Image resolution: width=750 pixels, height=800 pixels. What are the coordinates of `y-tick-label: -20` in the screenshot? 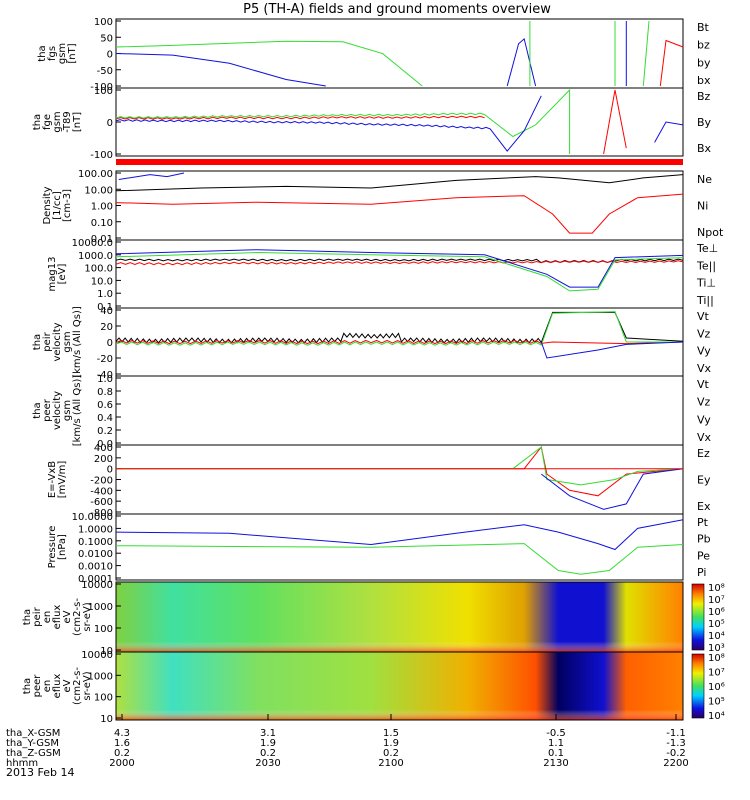 It's located at (105, 359).